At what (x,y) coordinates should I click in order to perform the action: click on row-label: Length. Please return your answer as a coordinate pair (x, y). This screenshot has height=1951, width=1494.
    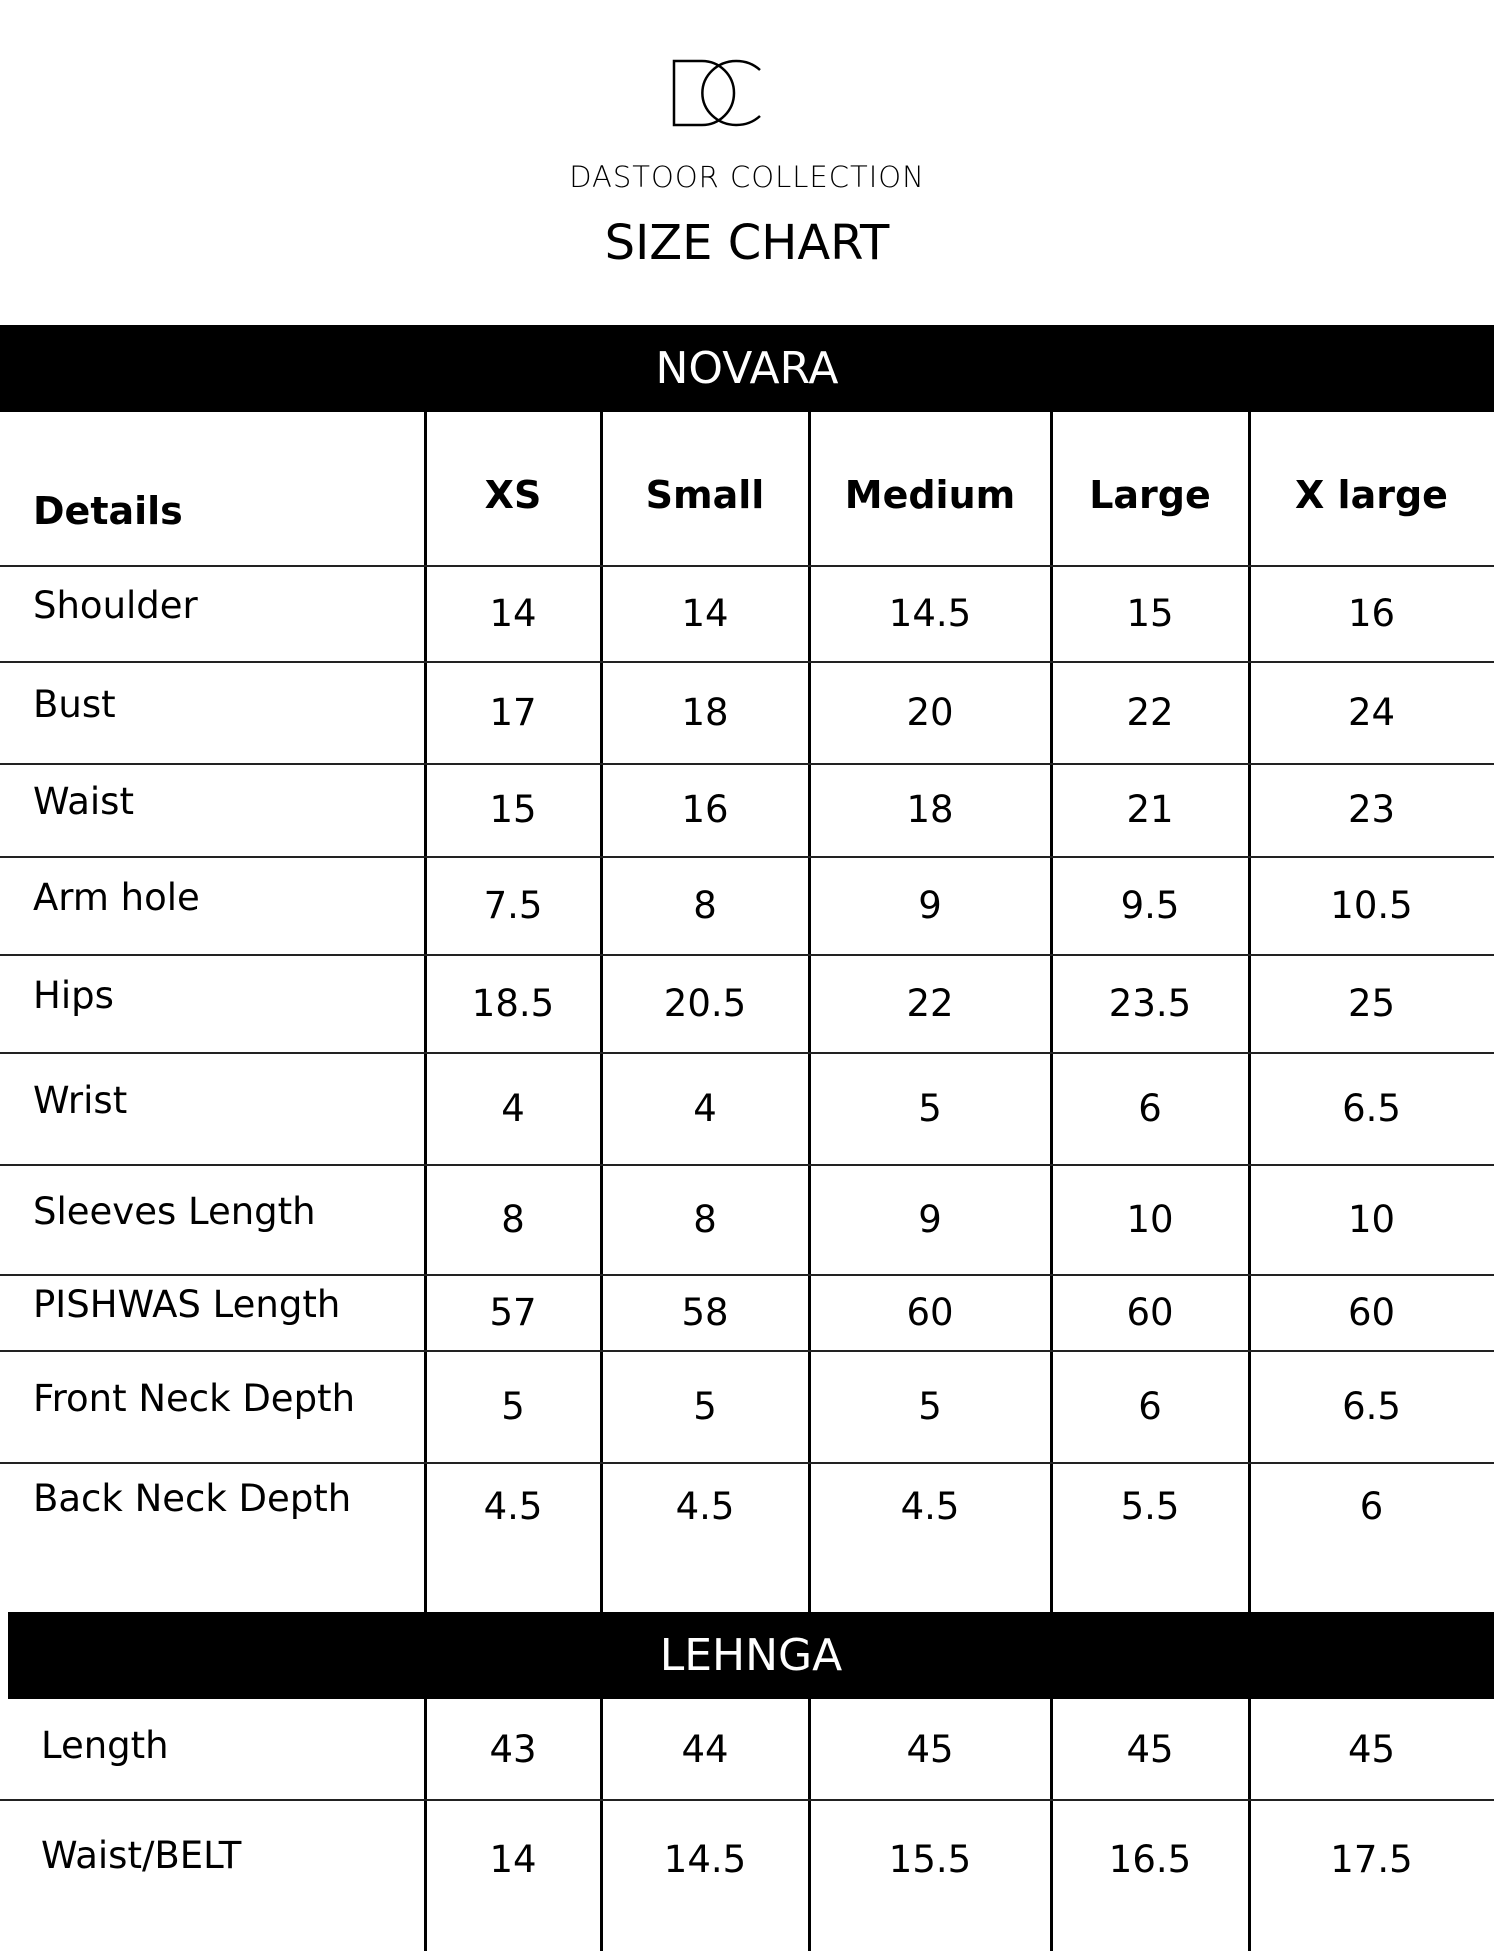
    Looking at the image, I should click on (105, 1745).